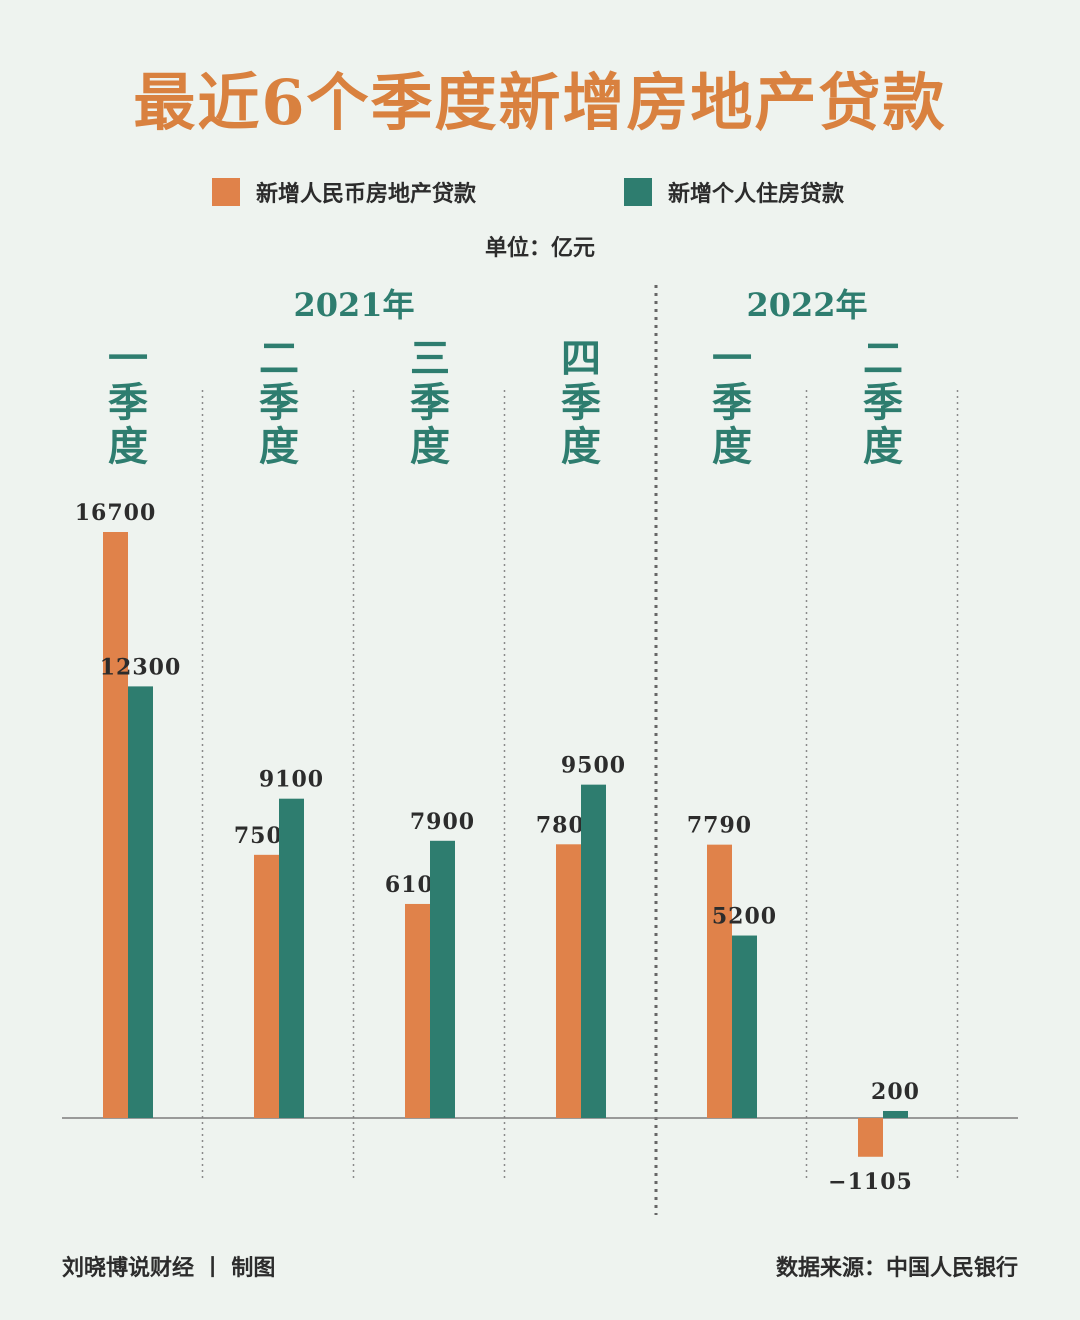 This screenshot has height=1320, width=1080. I want to click on legend-item-real-estate-loans: 新增人民币房地产贷款, so click(344, 192).